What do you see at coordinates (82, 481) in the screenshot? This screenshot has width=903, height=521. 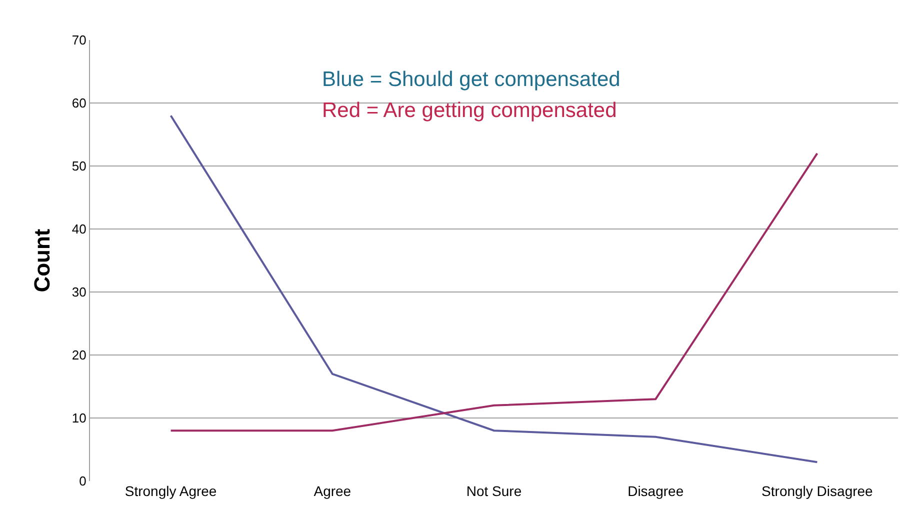 I see `y-tick-label: 0` at bounding box center [82, 481].